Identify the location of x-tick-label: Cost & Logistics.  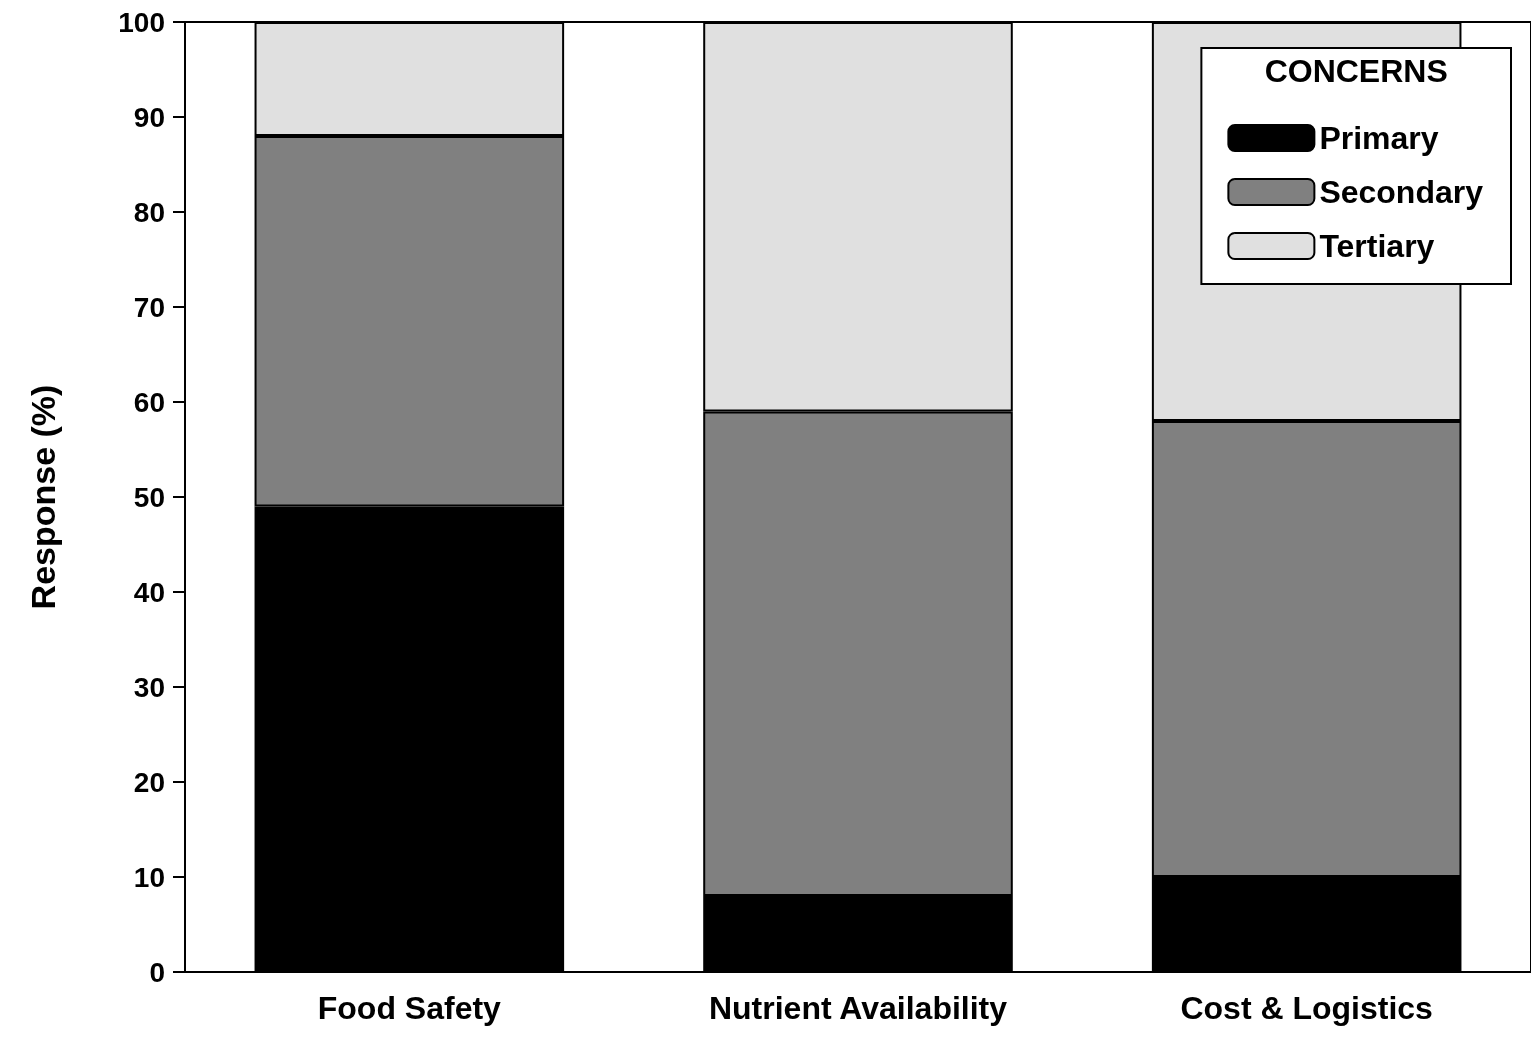
(1306, 1008).